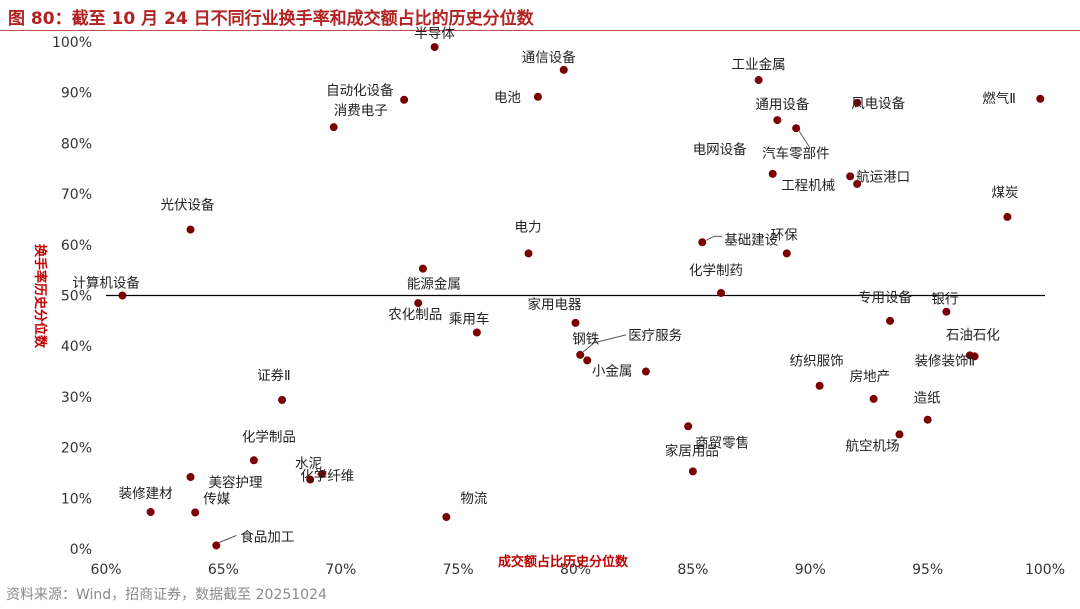 This screenshot has width=1080, height=609. What do you see at coordinates (817, 362) in the screenshot?
I see `data-label: 纺织服饰` at bounding box center [817, 362].